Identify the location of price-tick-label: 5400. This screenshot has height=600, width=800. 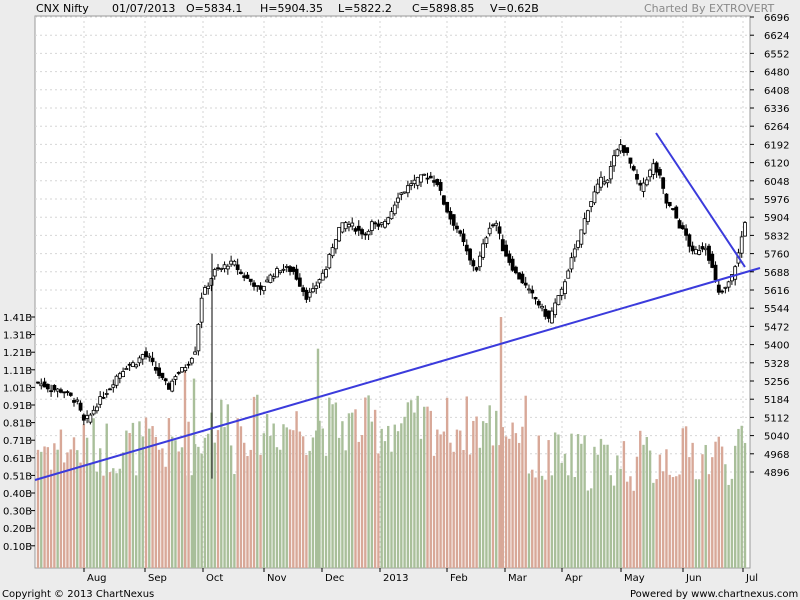
(776, 346).